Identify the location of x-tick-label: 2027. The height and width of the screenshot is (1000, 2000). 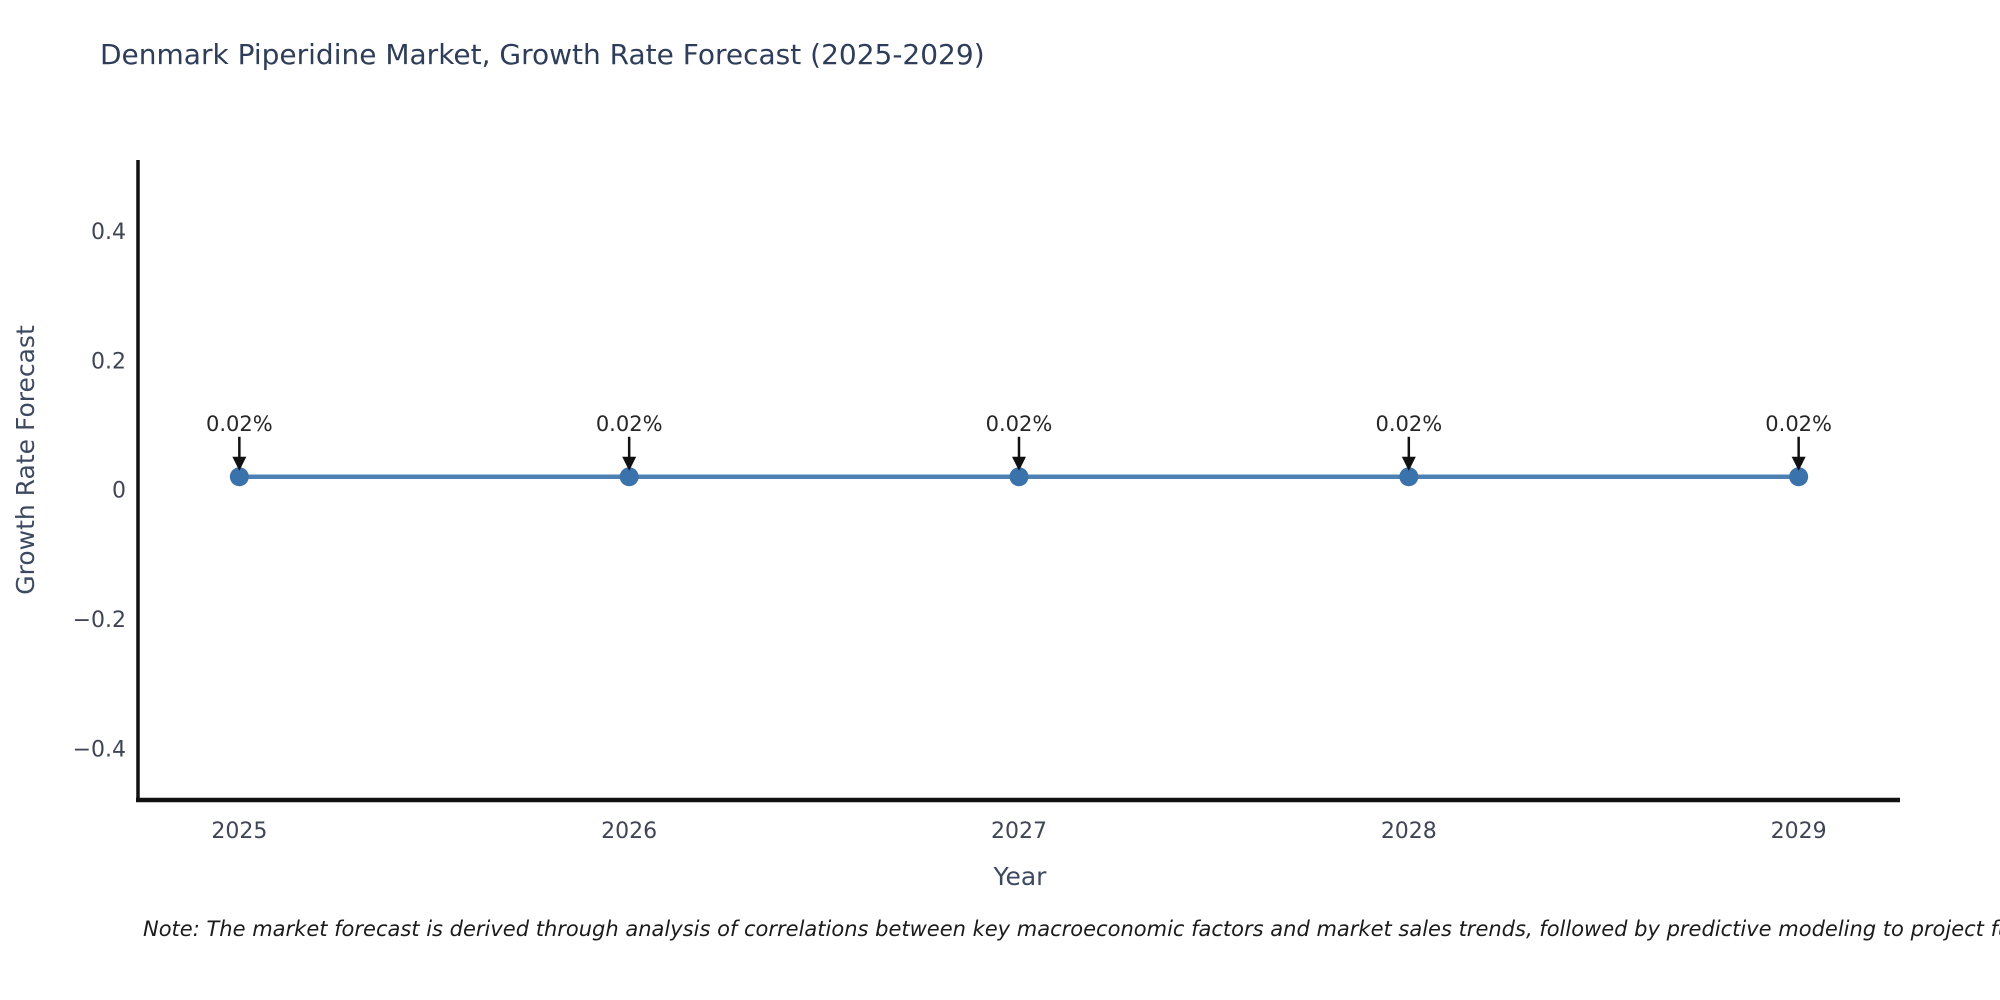
(1019, 831).